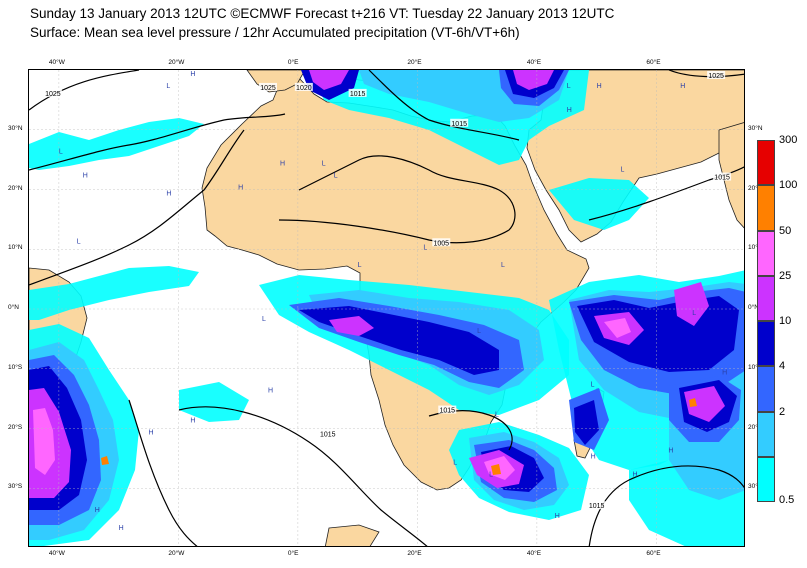  I want to click on isobar-1015-north, so click(444, 105).